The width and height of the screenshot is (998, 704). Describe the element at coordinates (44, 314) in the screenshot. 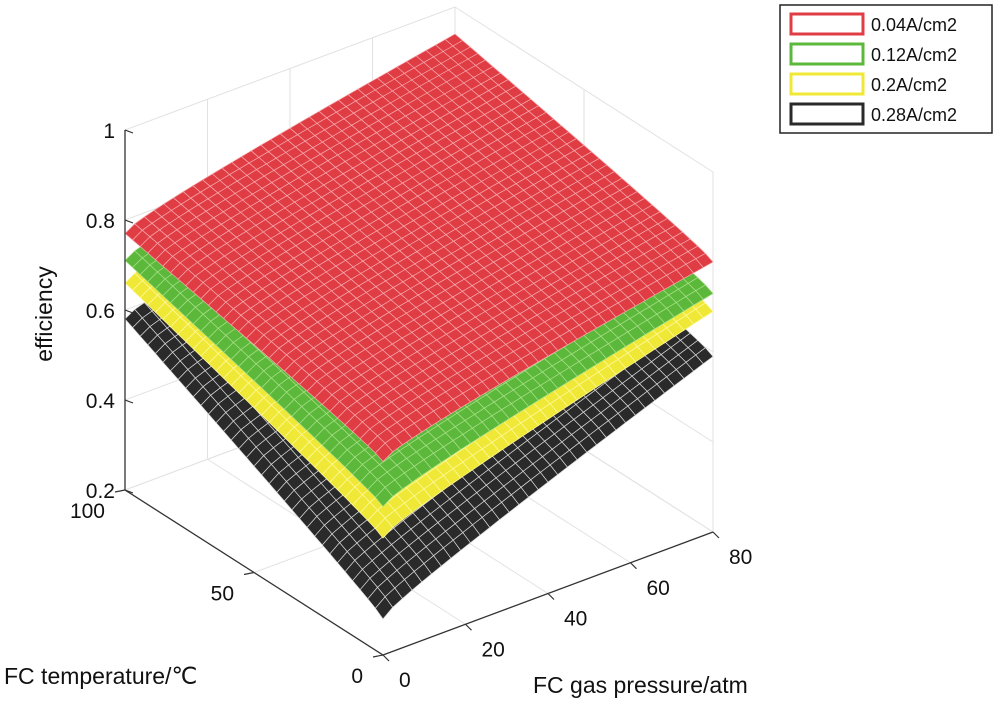

I see `z-axis-label: efficiency` at that location.